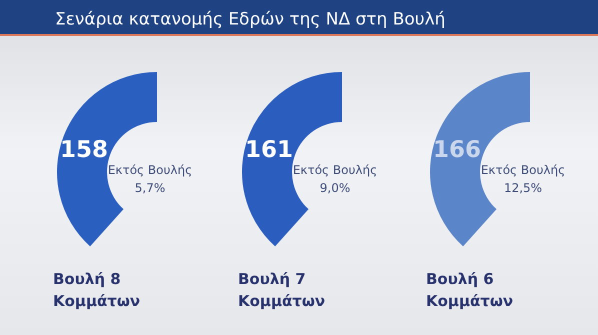 Image resolution: width=598 pixels, height=335 pixels. I want to click on data-label: 9,0%, so click(335, 188).